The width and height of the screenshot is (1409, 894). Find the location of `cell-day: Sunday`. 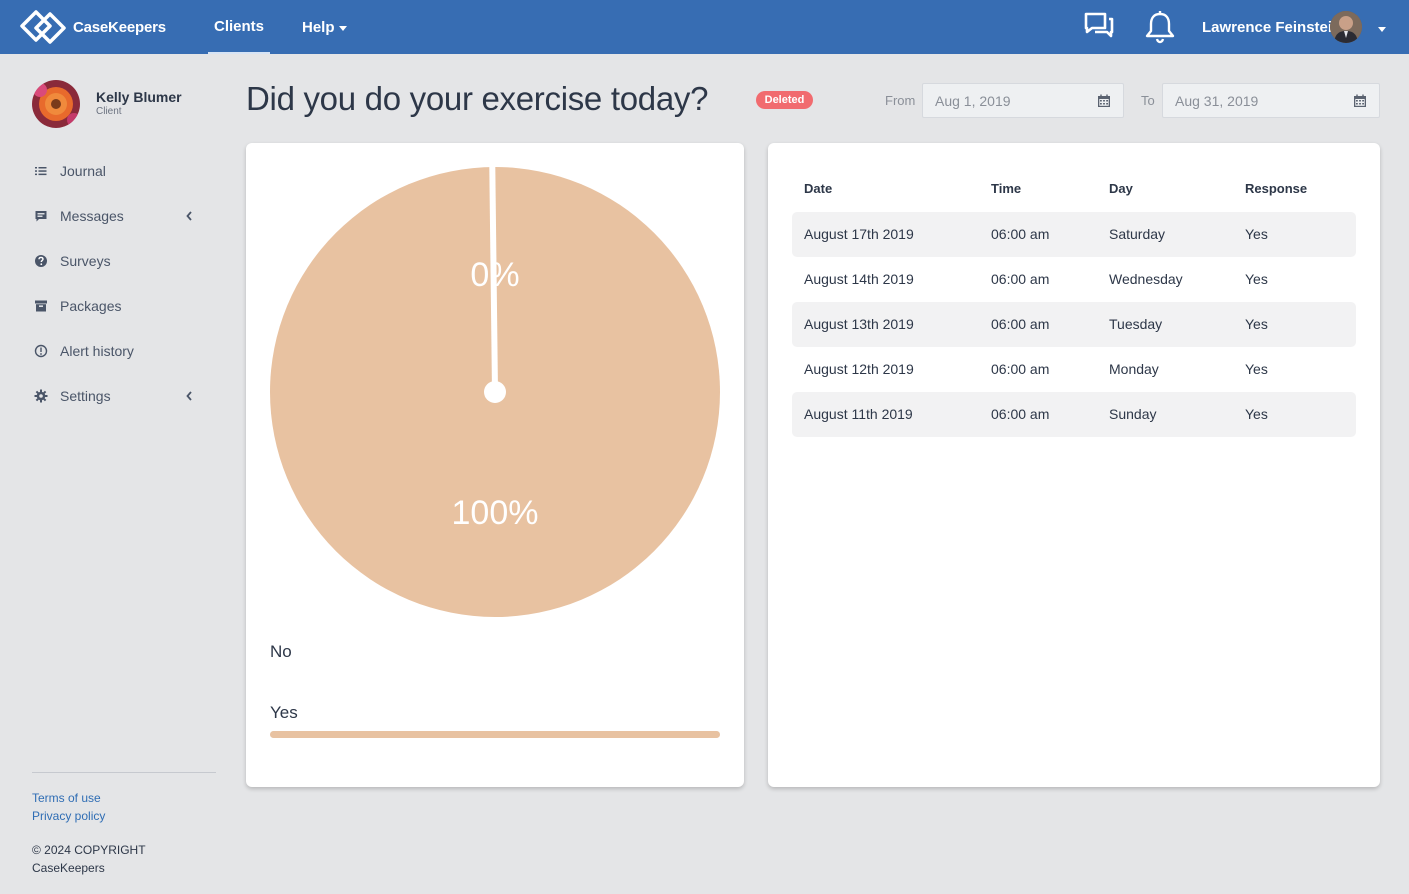

cell-day: Sunday is located at coordinates (1133, 414).